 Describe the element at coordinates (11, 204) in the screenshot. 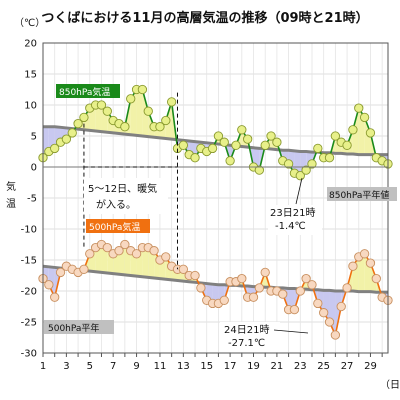

I see `y-axis-label-char-2: 温` at that location.